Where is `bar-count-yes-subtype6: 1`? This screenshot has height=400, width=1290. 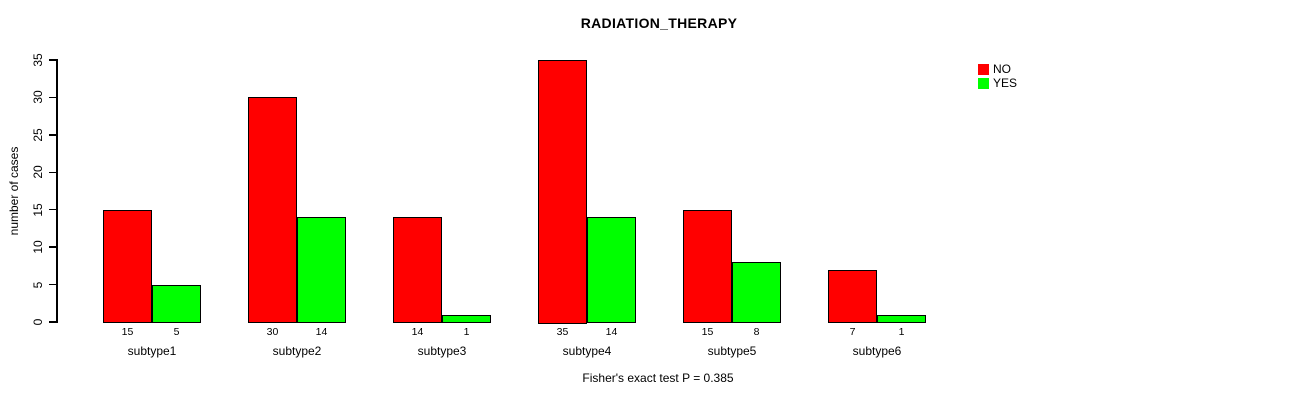
bar-count-yes-subtype6: 1 is located at coordinates (901, 332).